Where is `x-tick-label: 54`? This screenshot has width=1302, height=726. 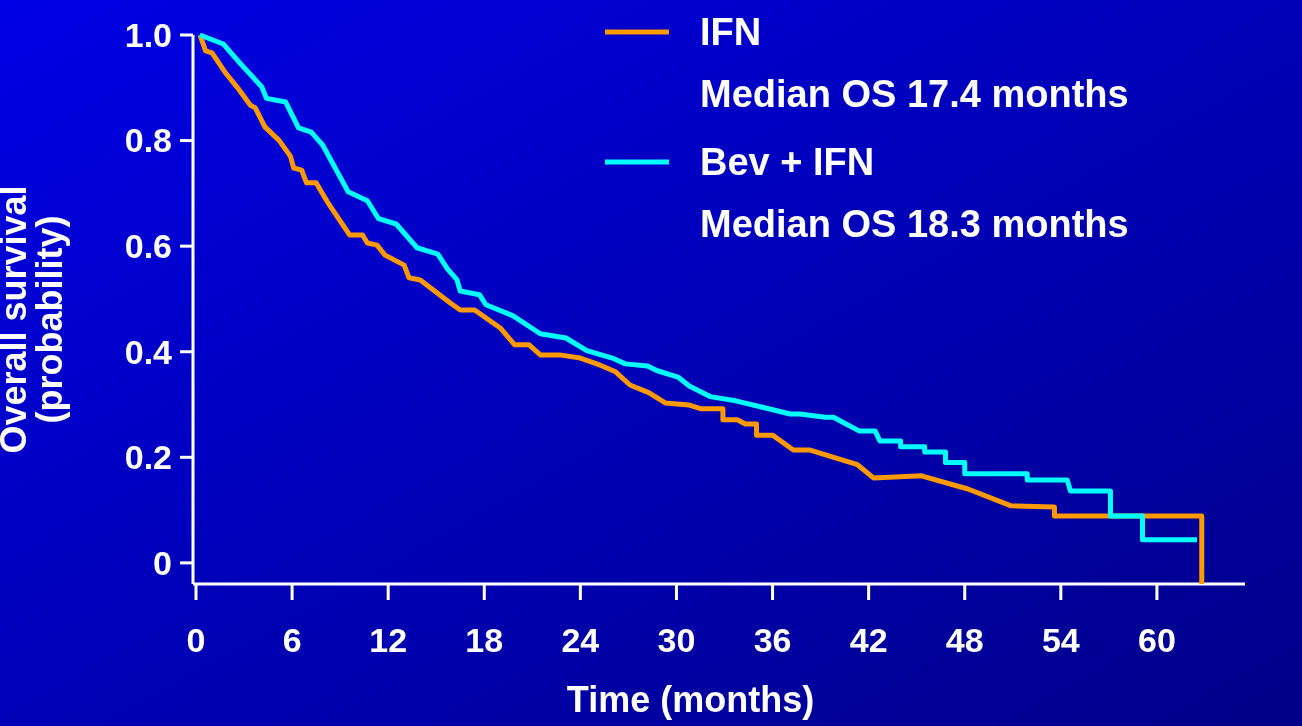
x-tick-label: 54 is located at coordinates (1060, 640).